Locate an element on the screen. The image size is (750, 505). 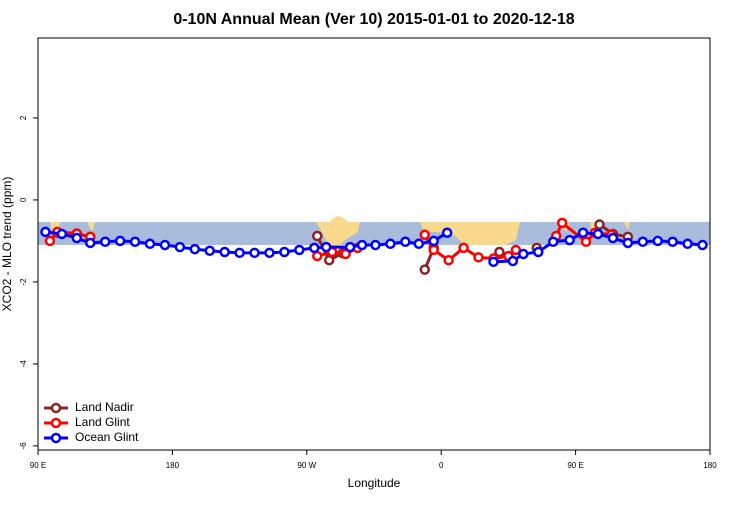
y-tick-label: -2 is located at coordinates (23, 282).